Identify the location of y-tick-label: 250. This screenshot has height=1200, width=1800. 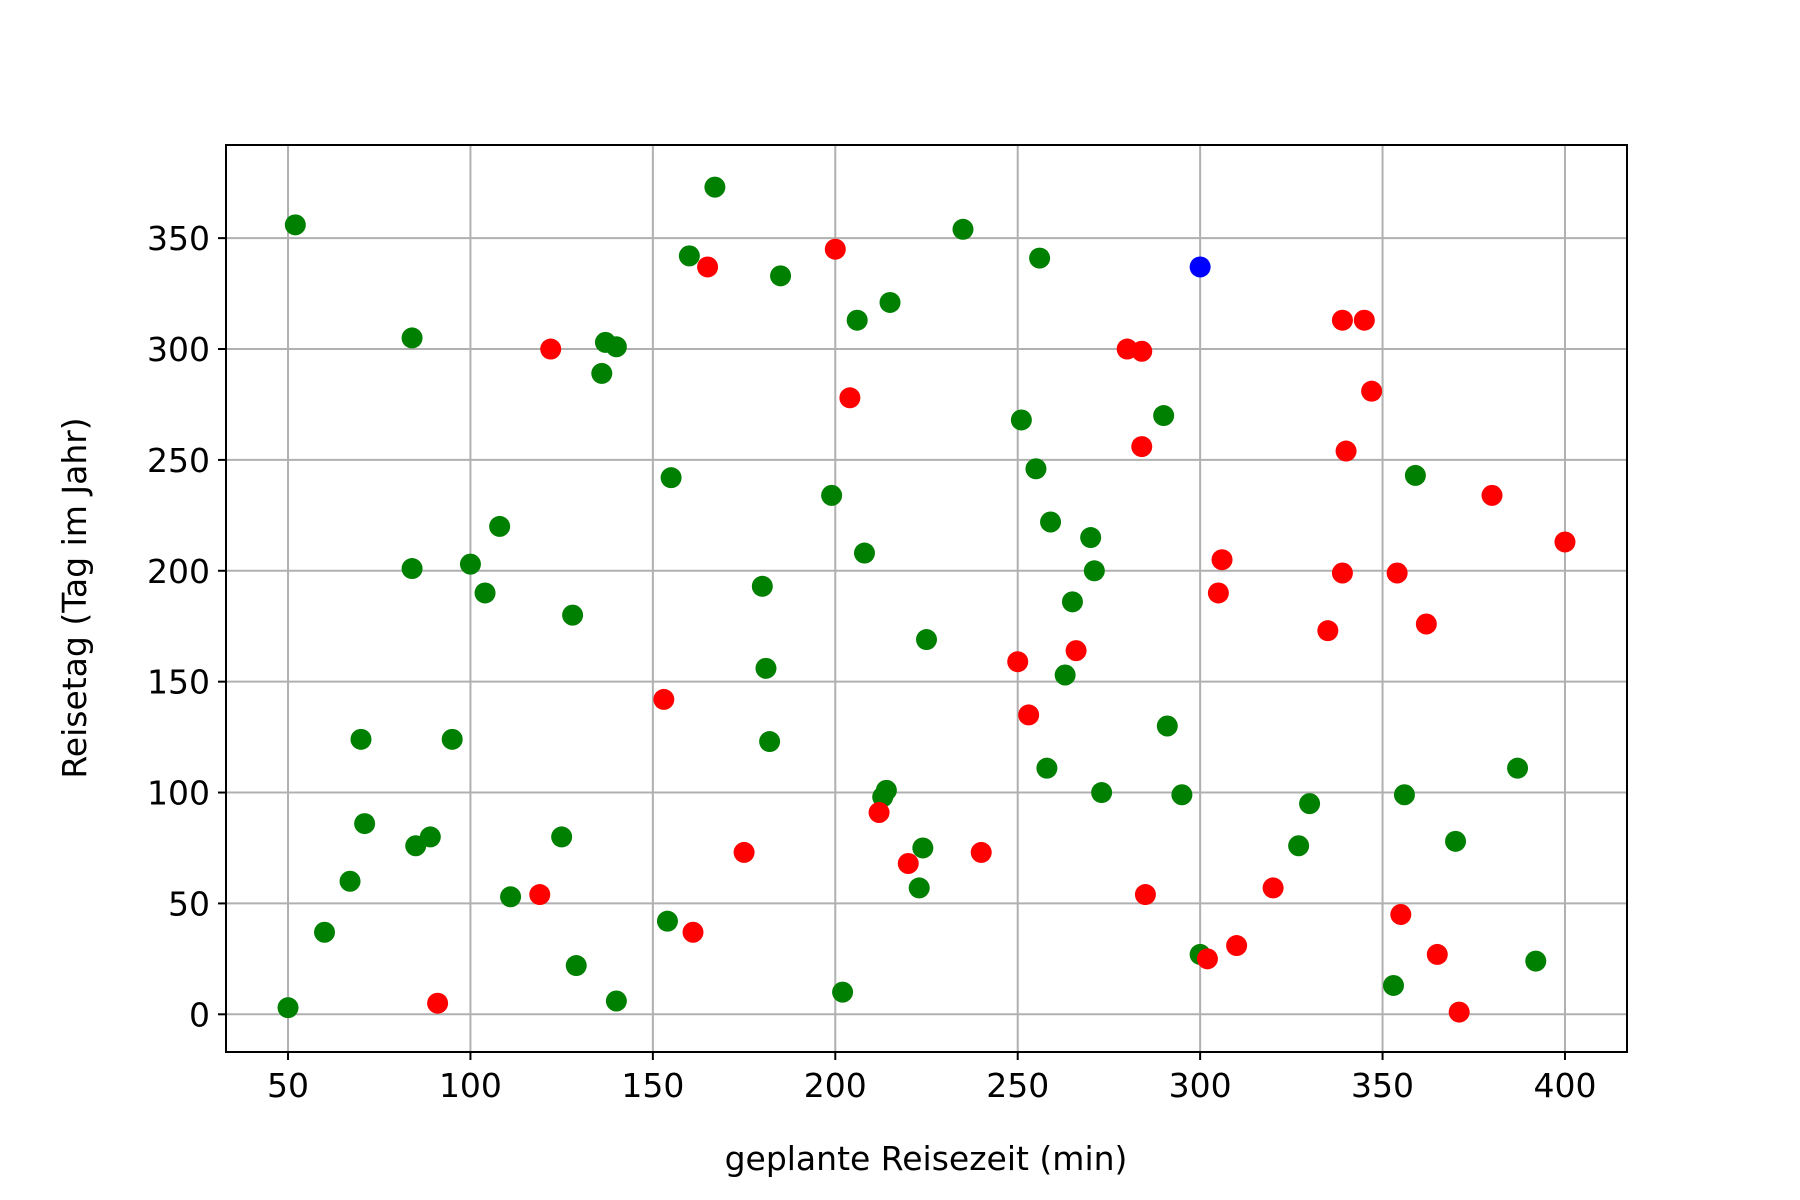
(178, 460).